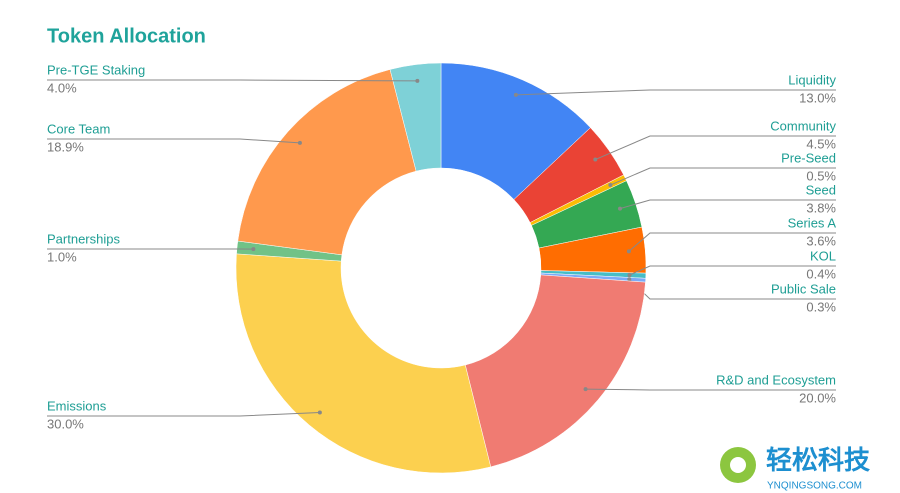 This screenshot has height=493, width=900. What do you see at coordinates (821, 273) in the screenshot?
I see `value-label: 0.4%` at bounding box center [821, 273].